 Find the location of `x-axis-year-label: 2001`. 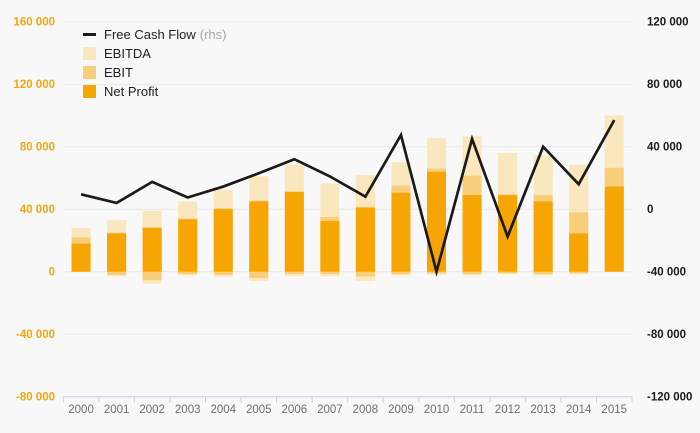

x-axis-year-label: 2001 is located at coordinates (117, 410).